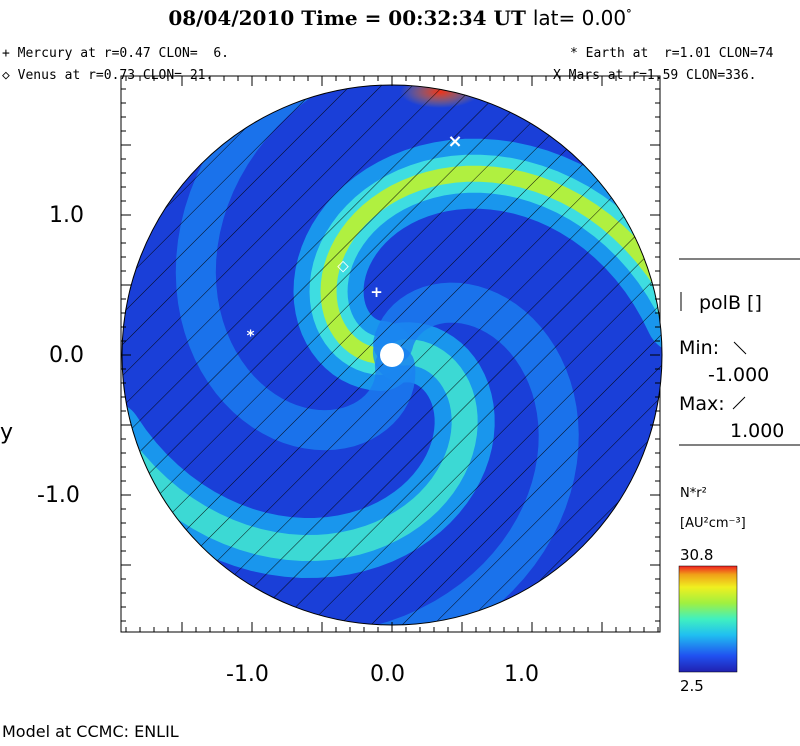  I want to click on y-axis-label: y, so click(7, 432).